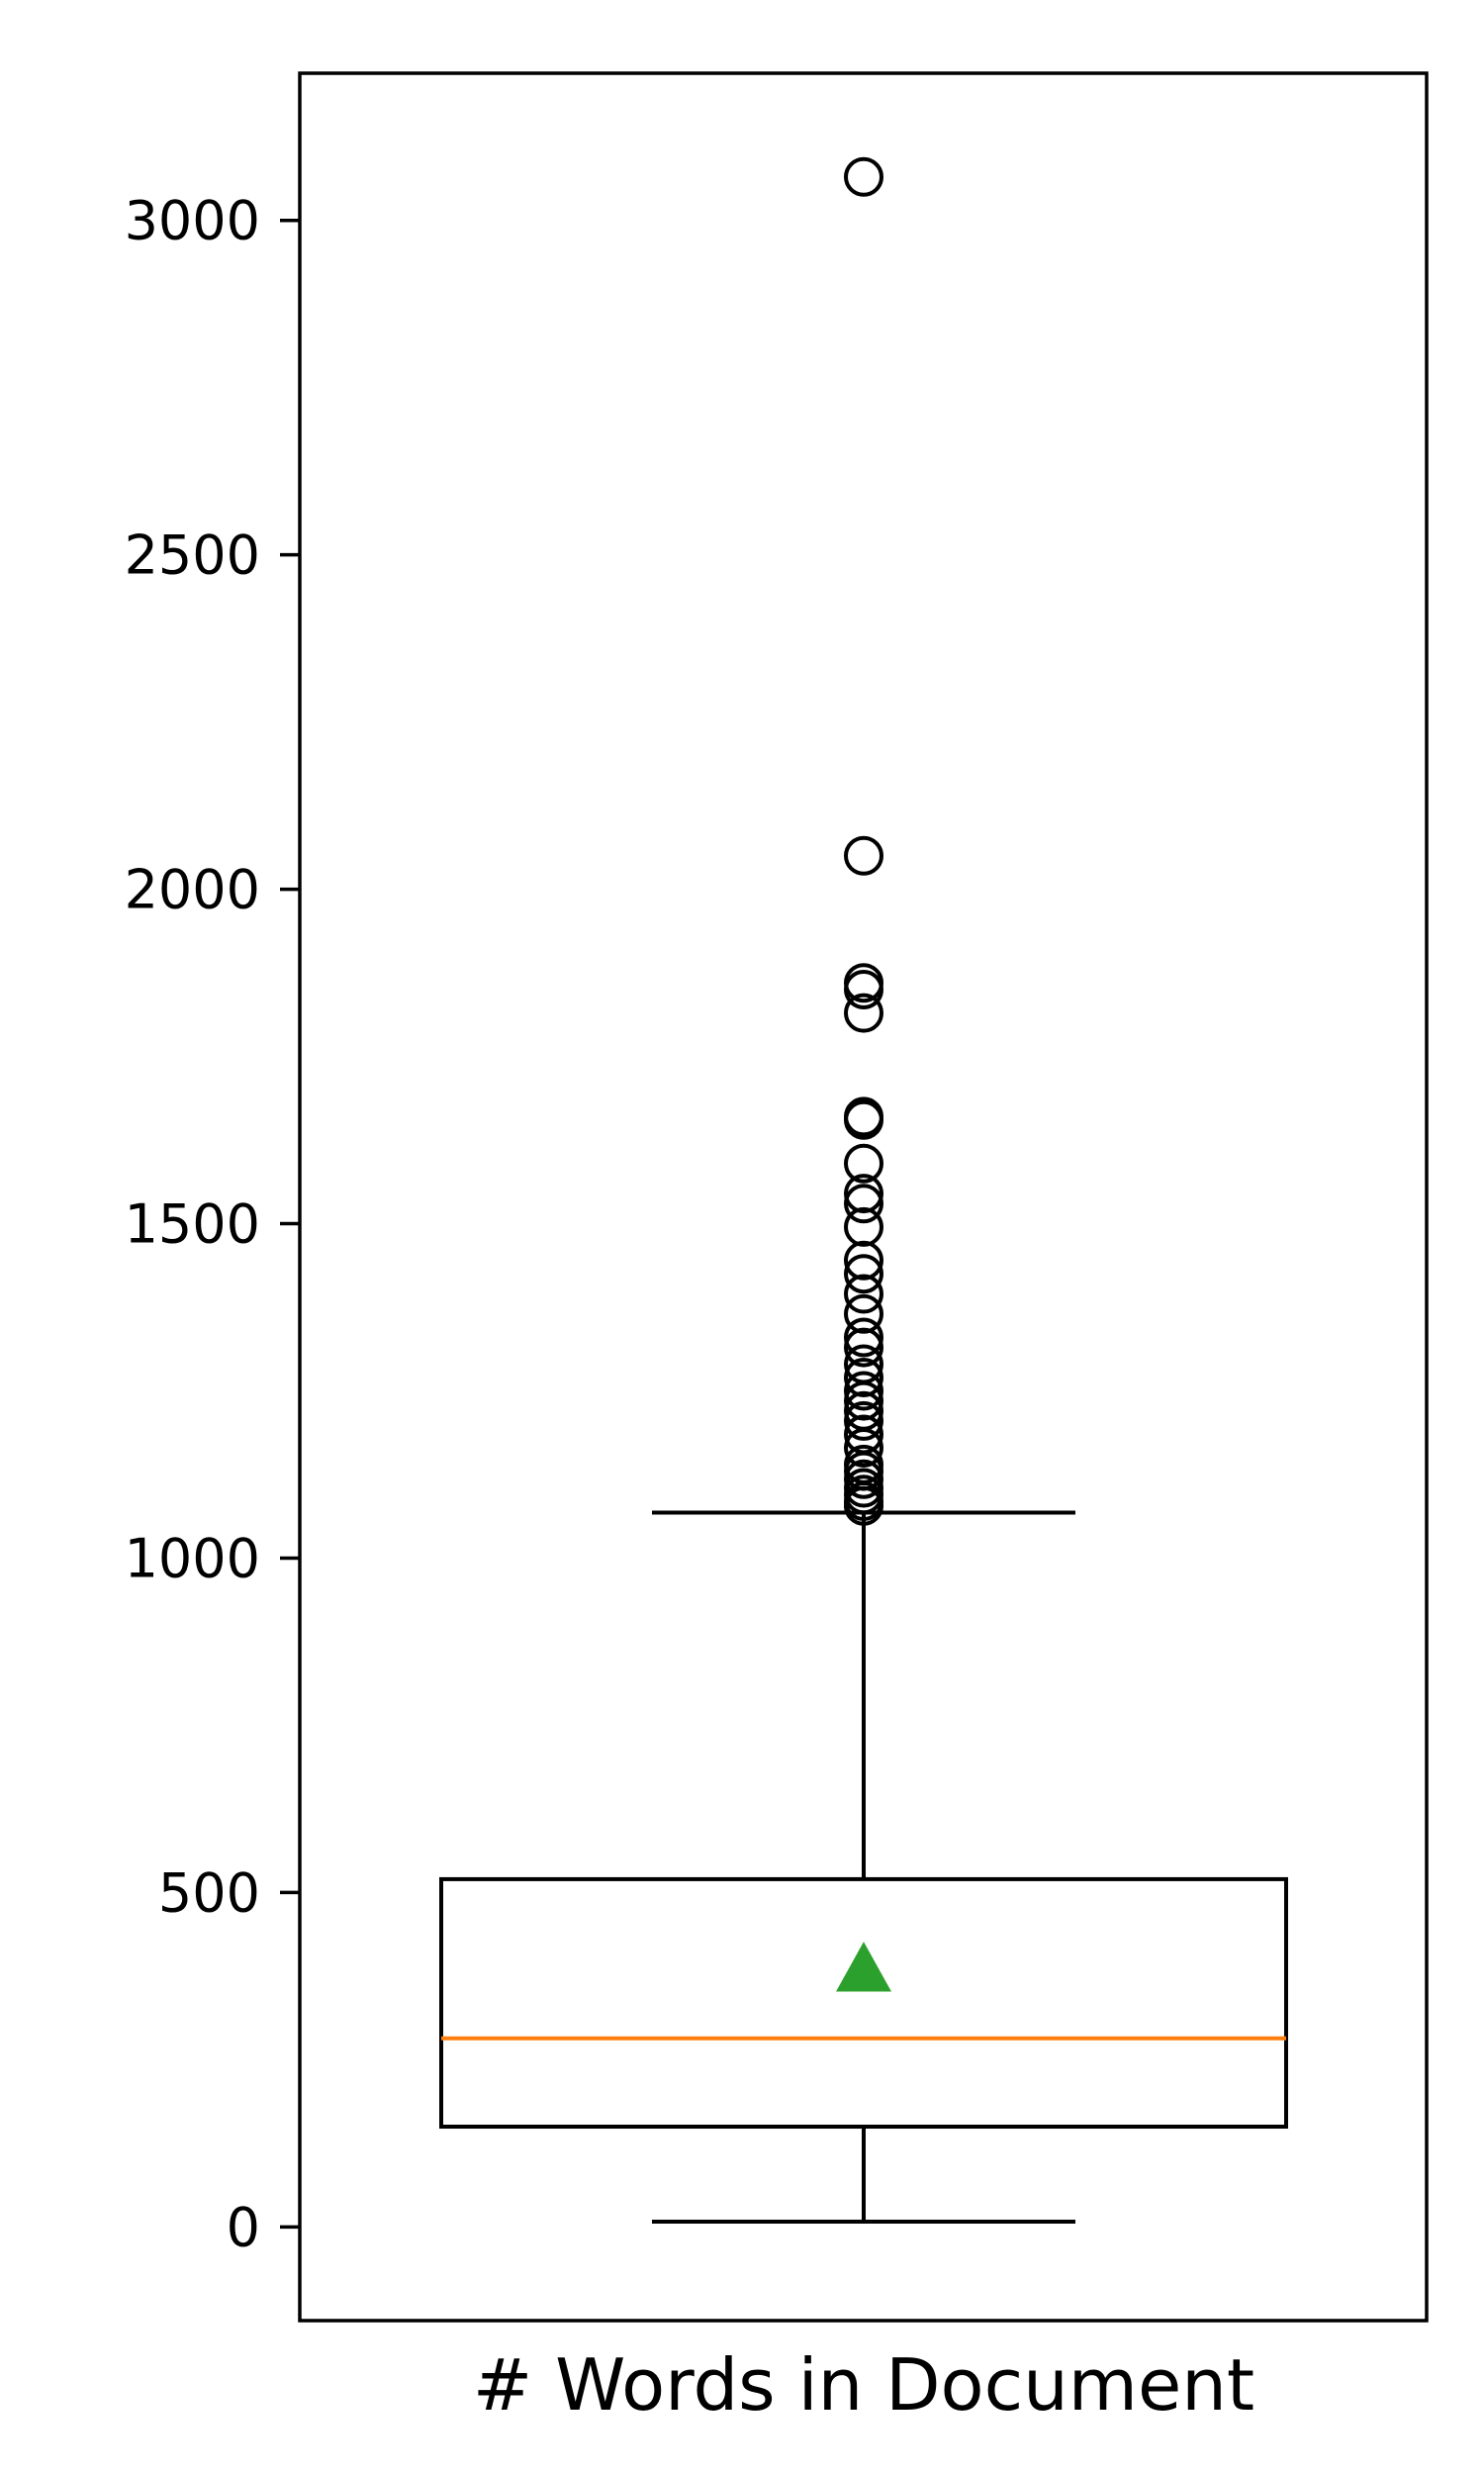  I want to click on y-tick-label: 0, so click(243, 2227).